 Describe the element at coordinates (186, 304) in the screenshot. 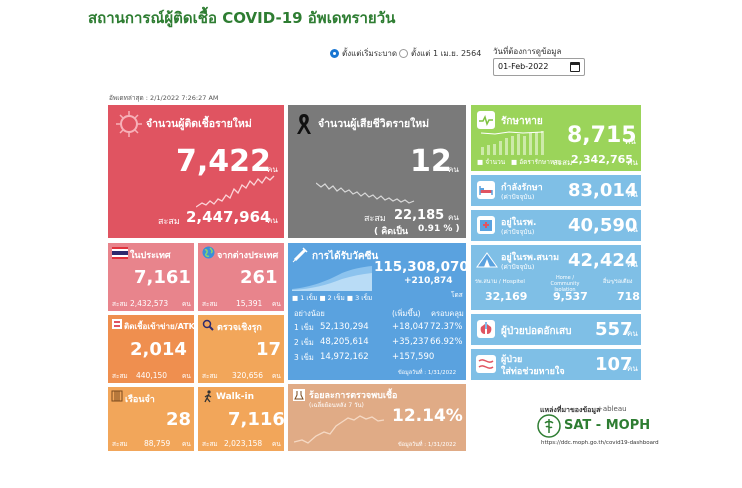

I see `domestic-unit: คน` at that location.